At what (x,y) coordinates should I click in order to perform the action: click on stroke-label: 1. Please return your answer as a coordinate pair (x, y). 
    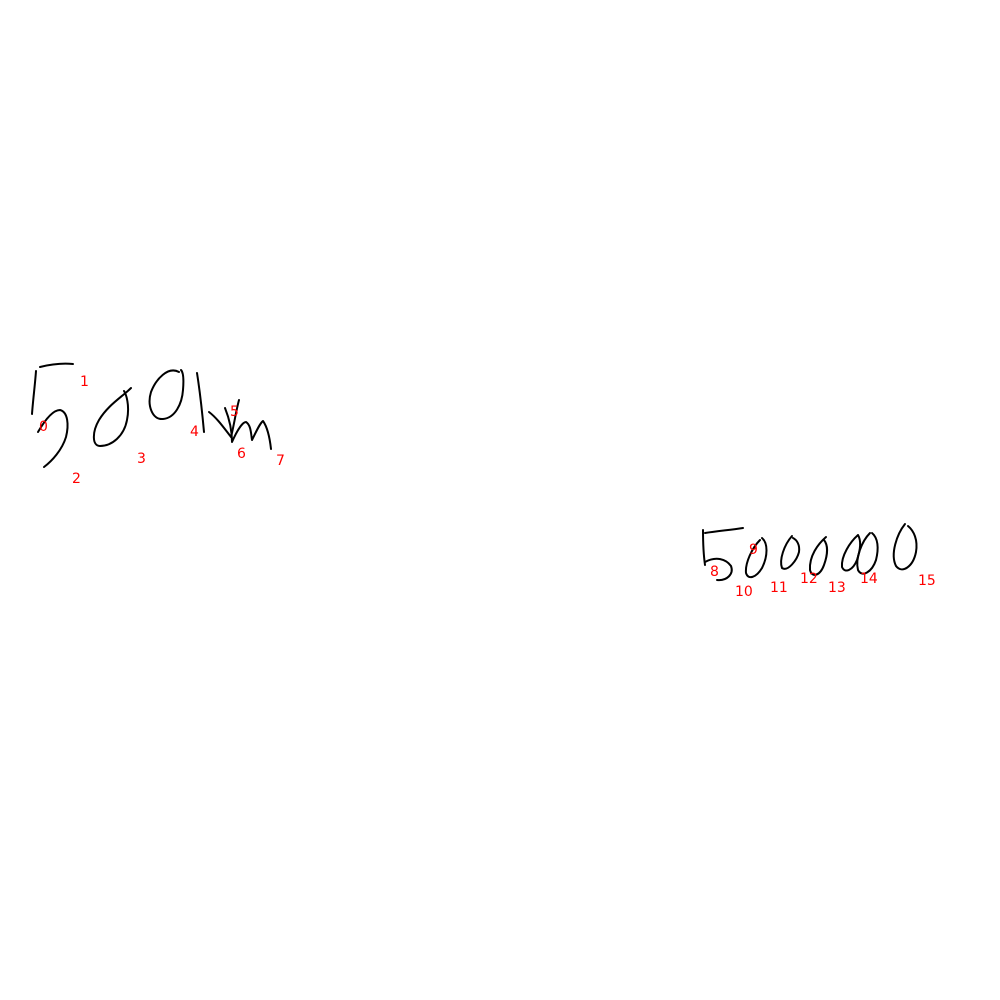
    Looking at the image, I should click on (84, 382).